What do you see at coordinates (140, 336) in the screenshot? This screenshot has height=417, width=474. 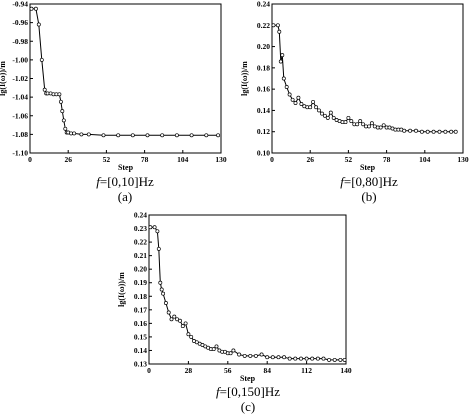 I see `y-tick-label: 0.15` at bounding box center [140, 336].